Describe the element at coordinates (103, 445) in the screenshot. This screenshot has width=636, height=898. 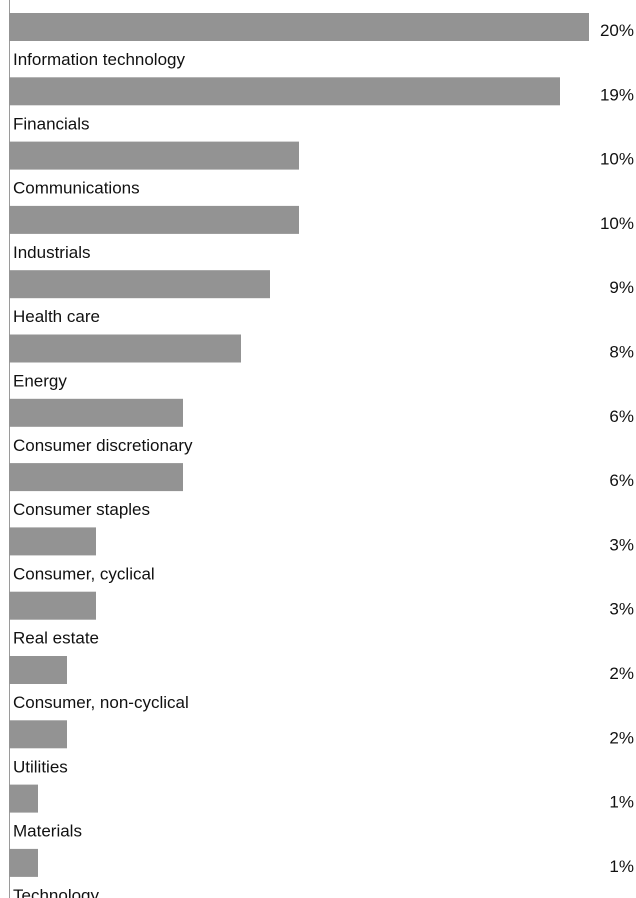
I see `category-label: Consumer discretionary` at that location.